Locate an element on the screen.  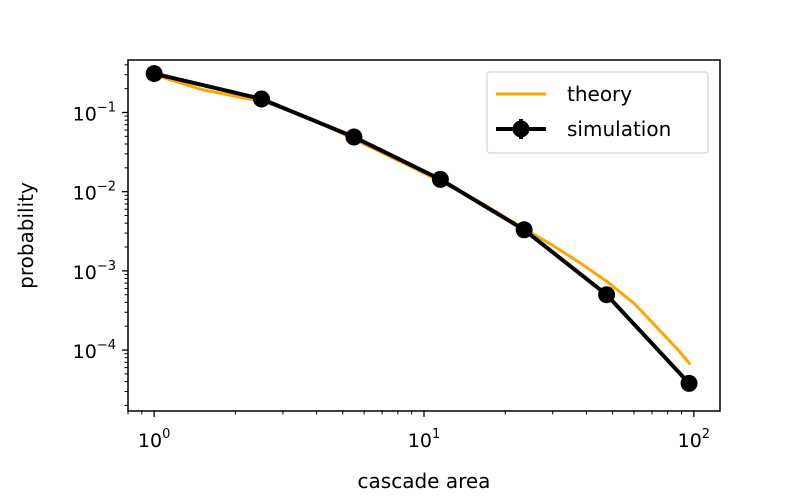
tick-exponent: −3 is located at coordinates (106, 266).